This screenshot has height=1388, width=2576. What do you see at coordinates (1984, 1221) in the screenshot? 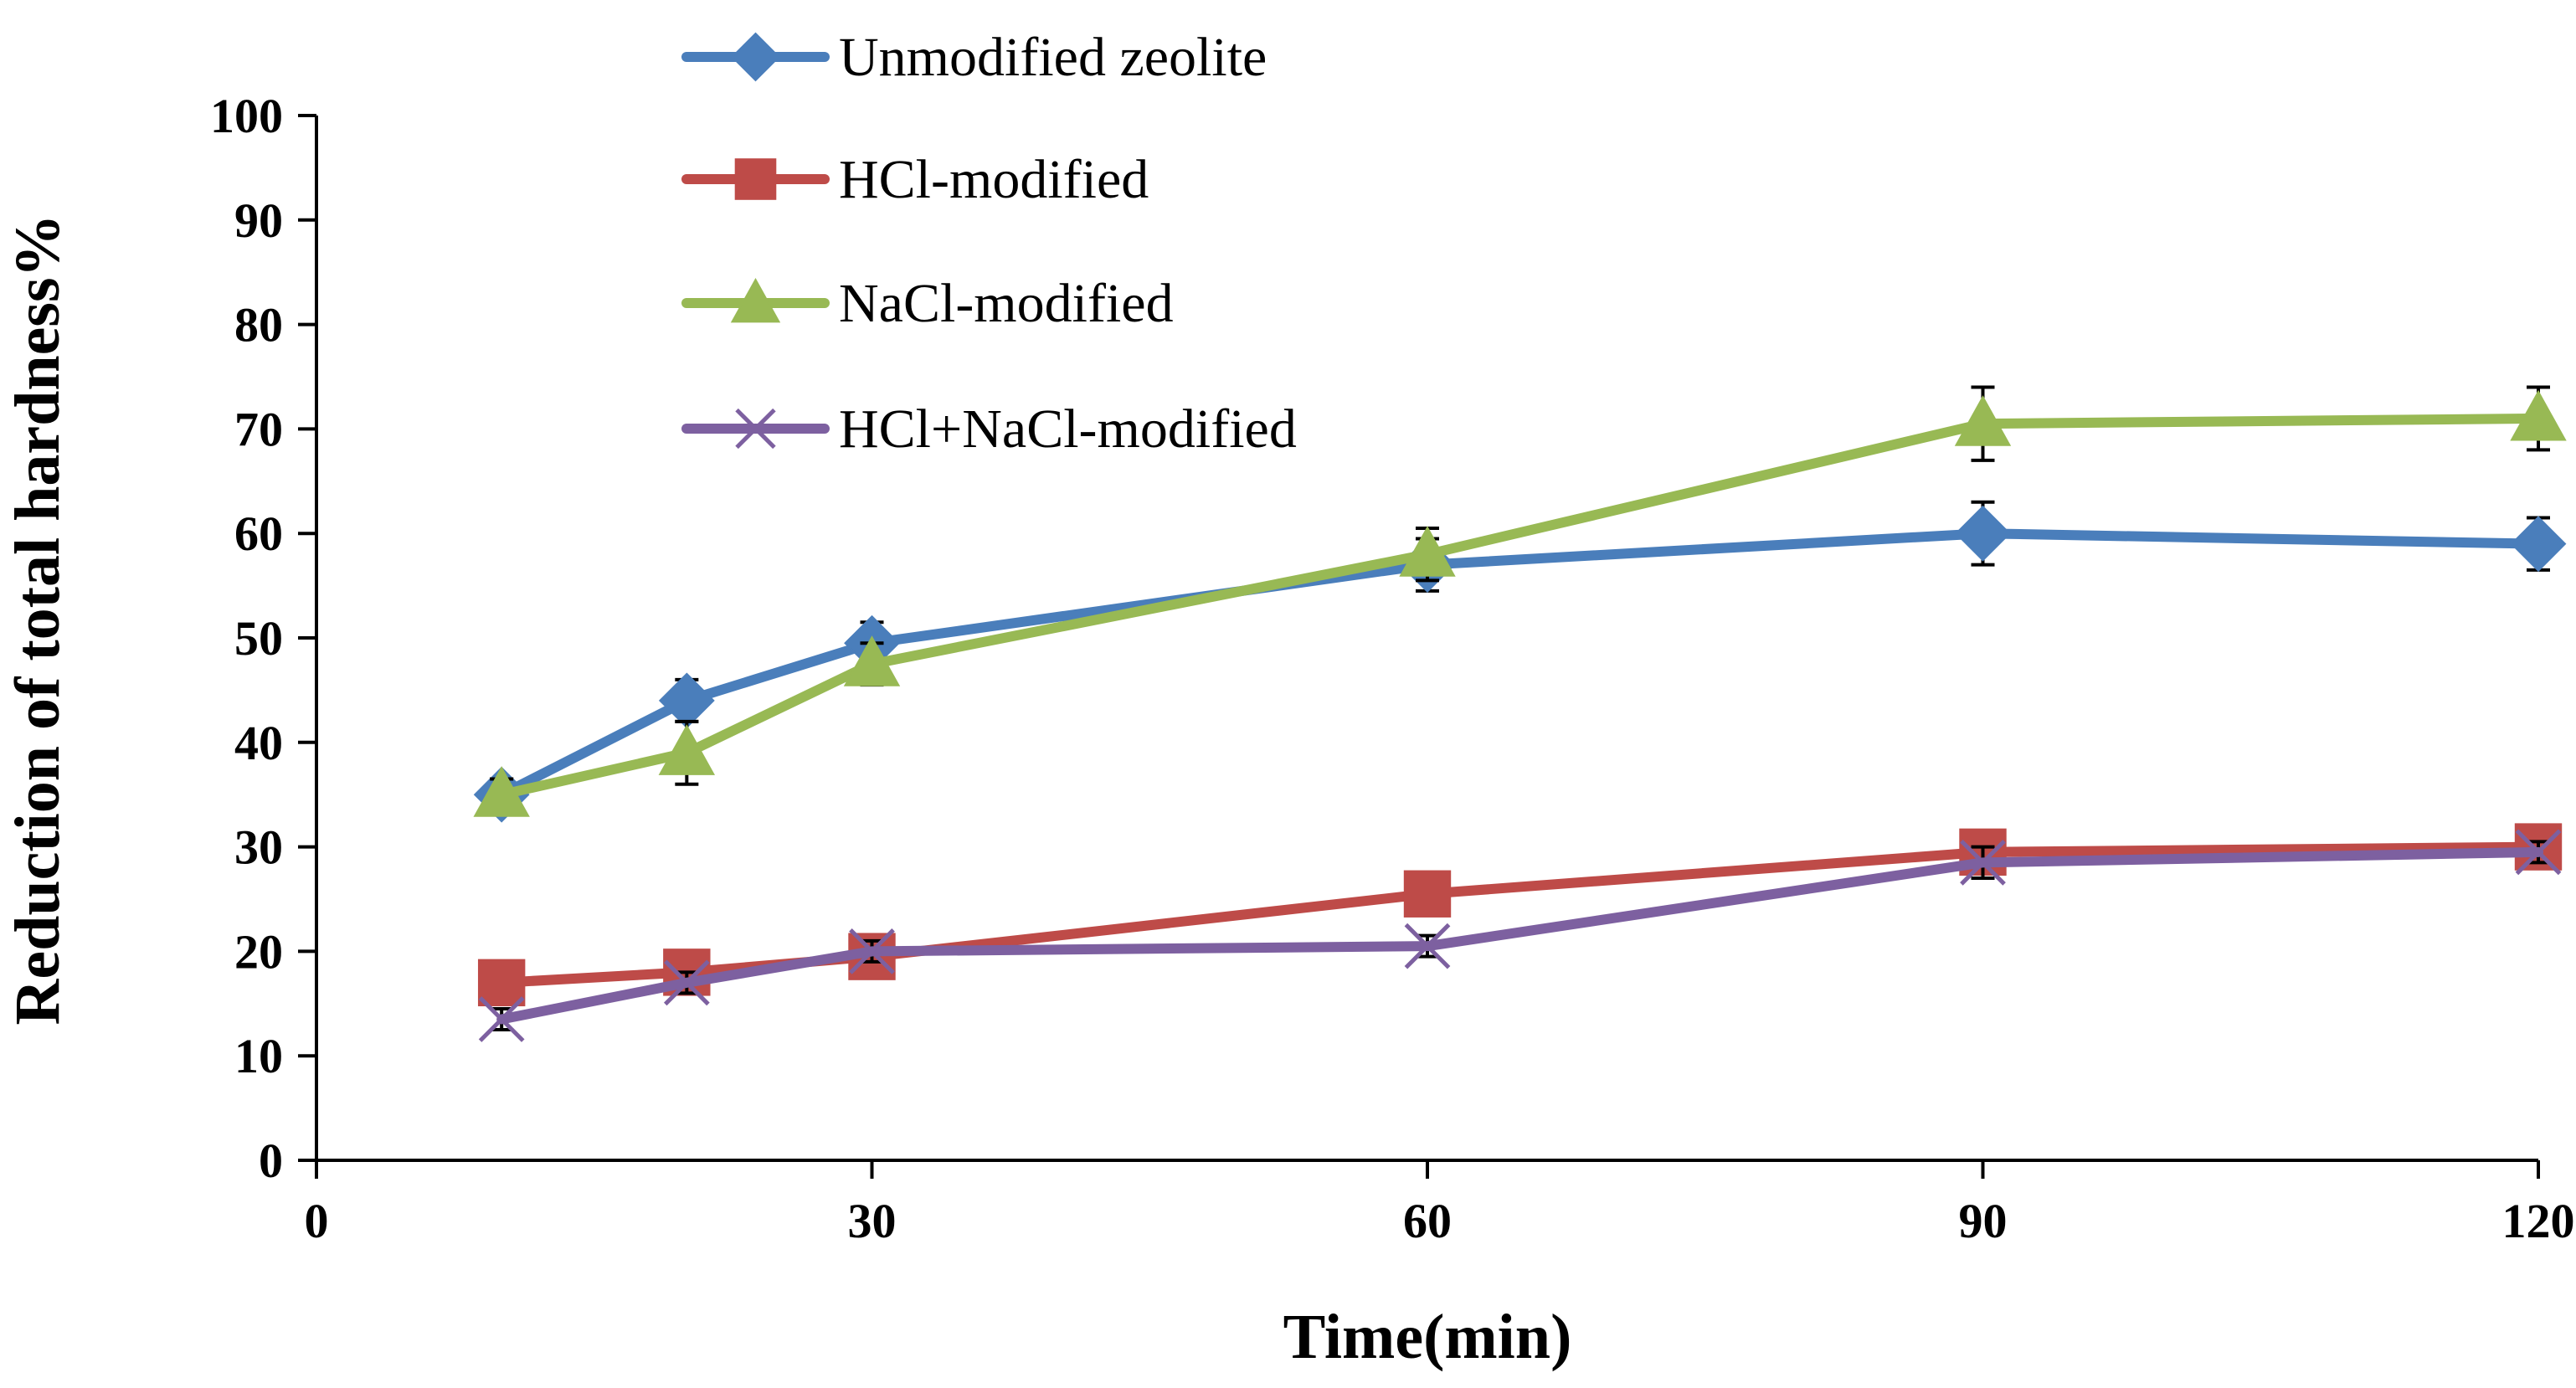
I see `x-tick-label: 90` at bounding box center [1984, 1221].